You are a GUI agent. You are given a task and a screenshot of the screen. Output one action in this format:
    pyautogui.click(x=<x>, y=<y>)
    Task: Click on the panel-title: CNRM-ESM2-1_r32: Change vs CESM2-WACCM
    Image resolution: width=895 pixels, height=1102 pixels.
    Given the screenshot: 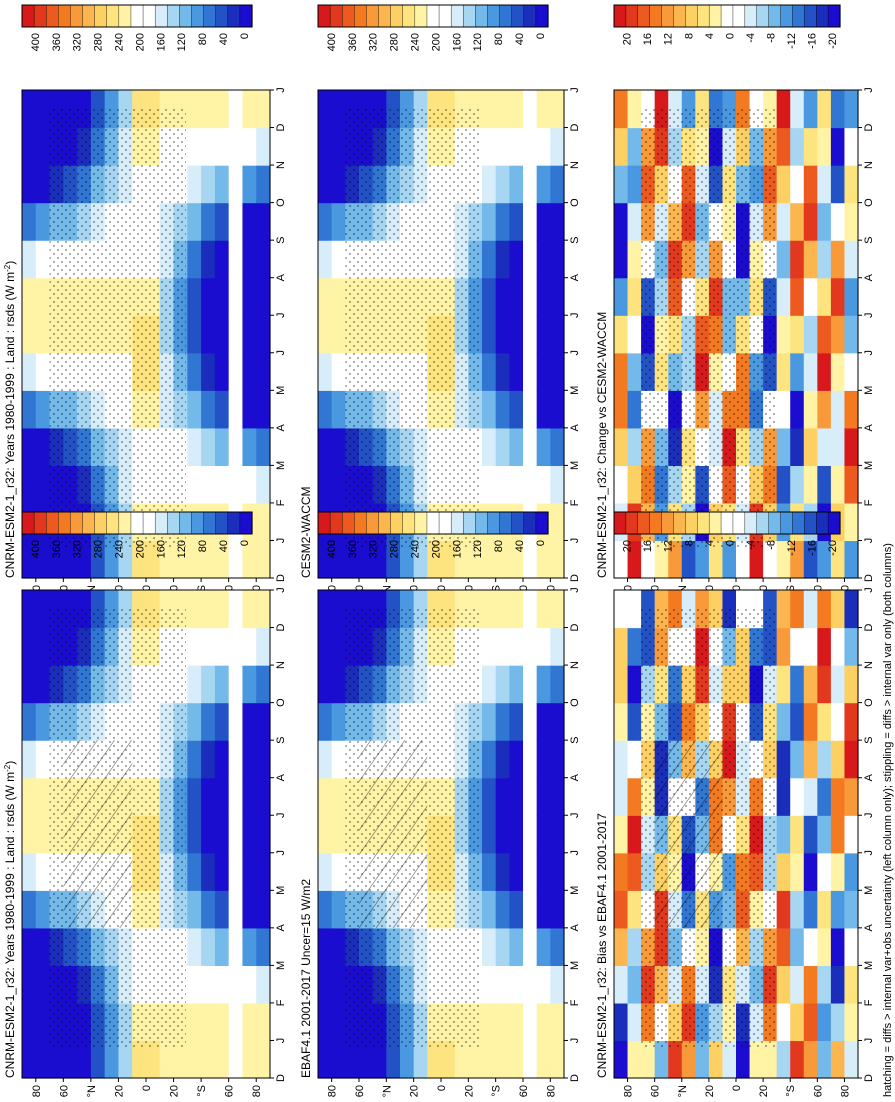 What is the action you would take?
    pyautogui.click(x=602, y=445)
    